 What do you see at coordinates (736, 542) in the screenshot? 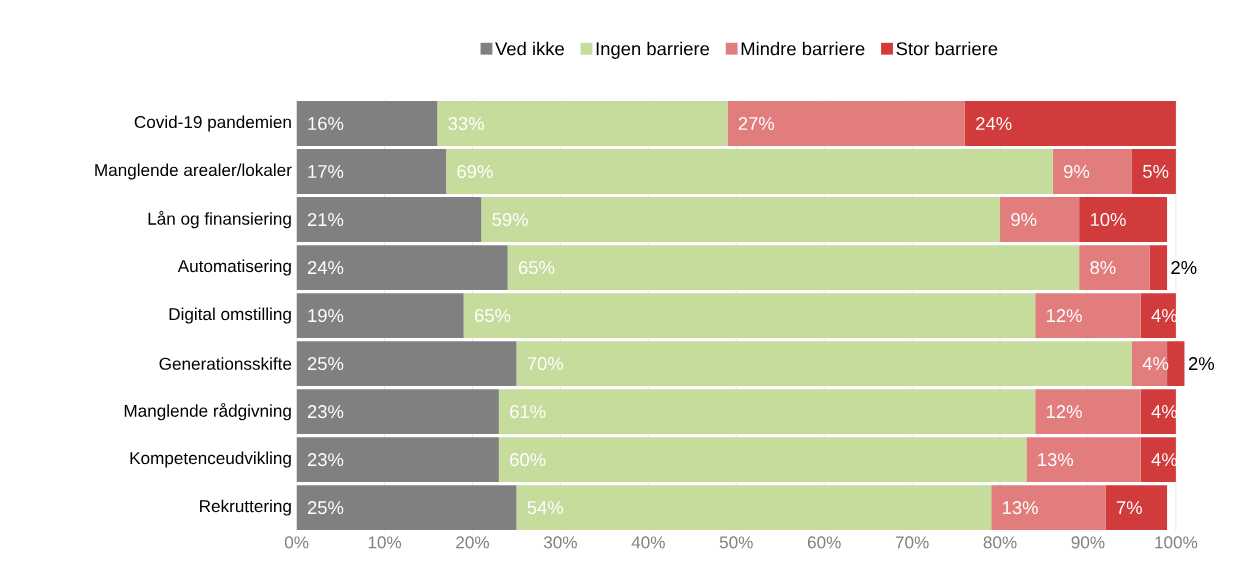
I see `x-tick-label: 50%` at bounding box center [736, 542].